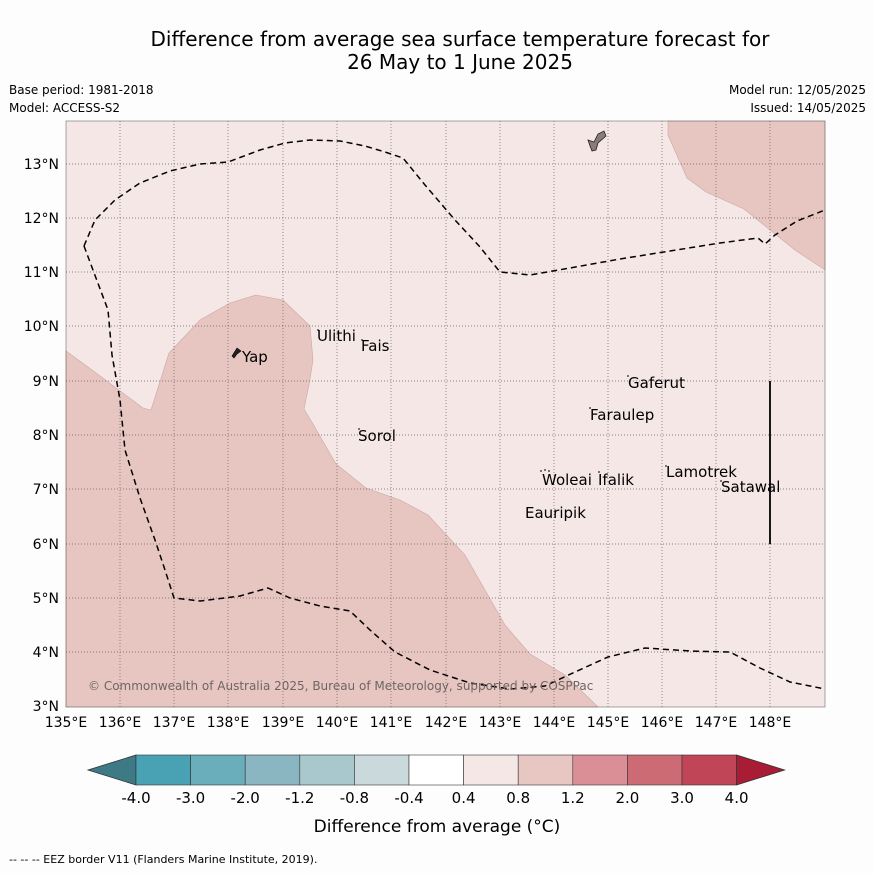 Image resolution: width=873 pixels, height=873 pixels. Describe the element at coordinates (46, 599) in the screenshot. I see `lat-tick-5: 5°N` at that location.